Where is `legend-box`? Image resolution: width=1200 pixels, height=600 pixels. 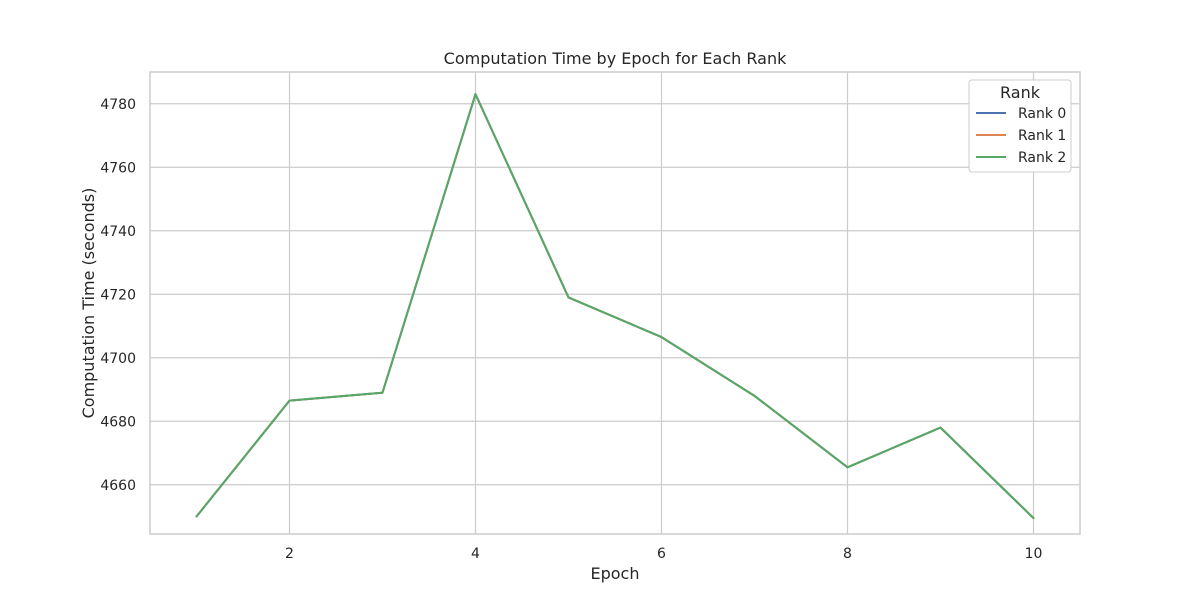 legend-box is located at coordinates (1020, 126).